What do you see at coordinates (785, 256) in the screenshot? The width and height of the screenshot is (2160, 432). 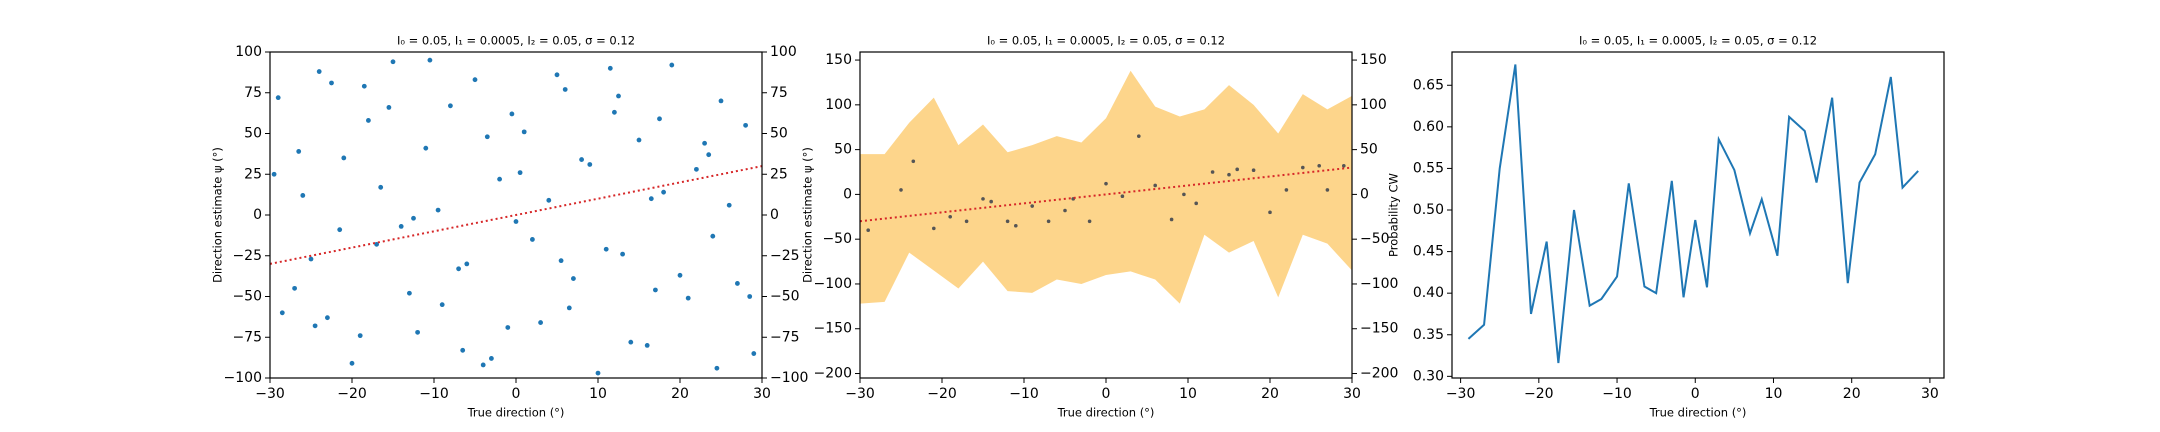 I see `y2-tick-label: −25` at bounding box center [785, 256].